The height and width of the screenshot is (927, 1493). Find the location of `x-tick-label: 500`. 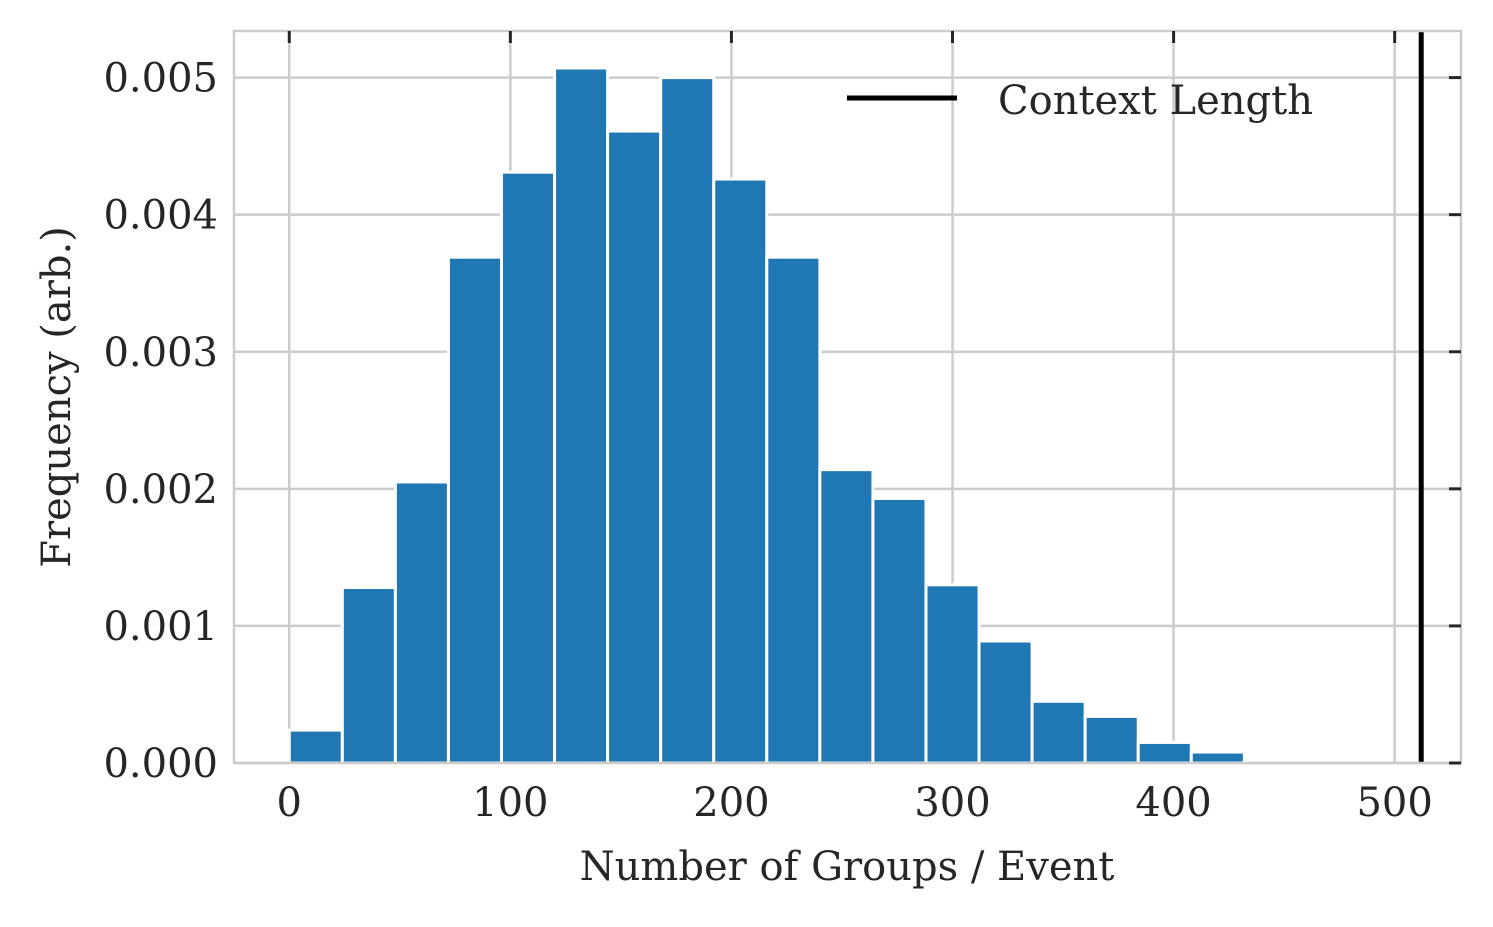

x-tick-label: 500 is located at coordinates (1394, 803).